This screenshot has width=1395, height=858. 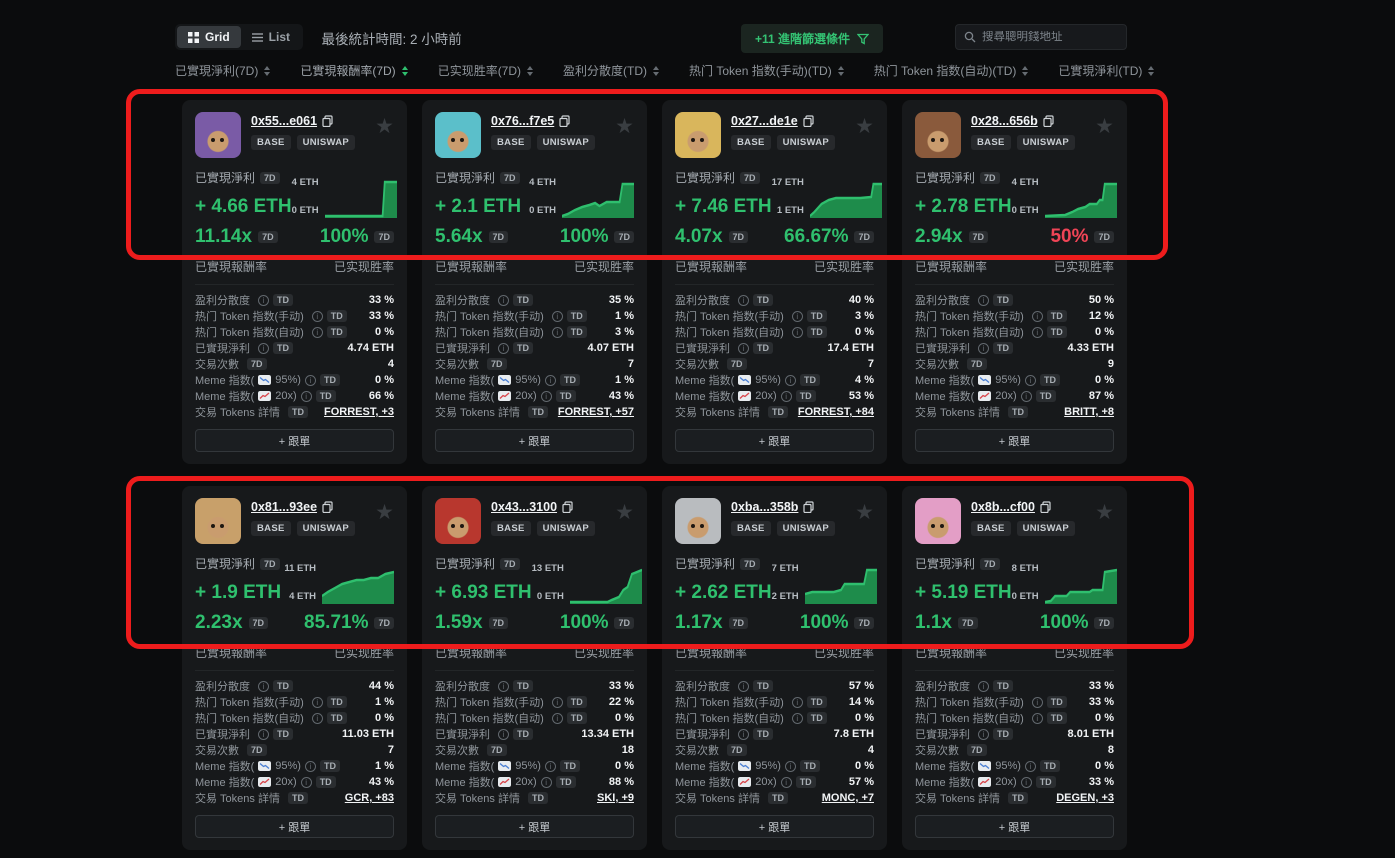 I want to click on sort-item-hot-token-auto-td: 热门 Token 指数(自动)(TD), so click(x=951, y=70).